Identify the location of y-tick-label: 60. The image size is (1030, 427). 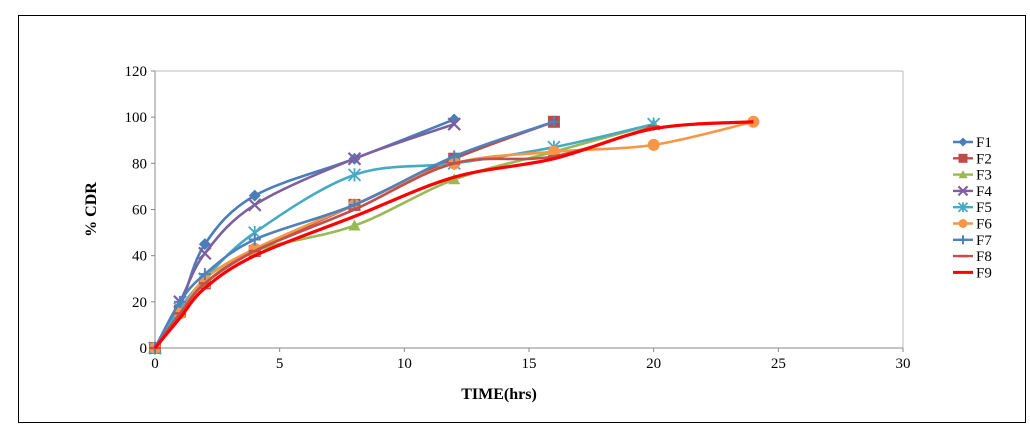
(139, 211).